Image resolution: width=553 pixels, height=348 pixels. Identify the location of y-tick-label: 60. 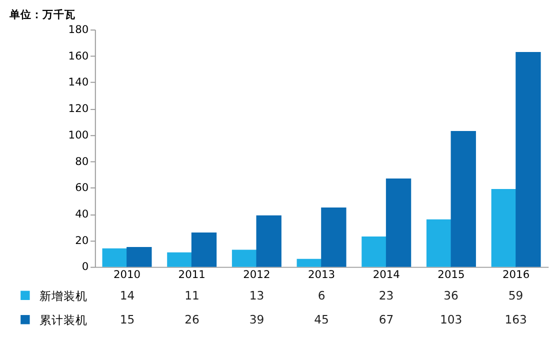
(82, 187).